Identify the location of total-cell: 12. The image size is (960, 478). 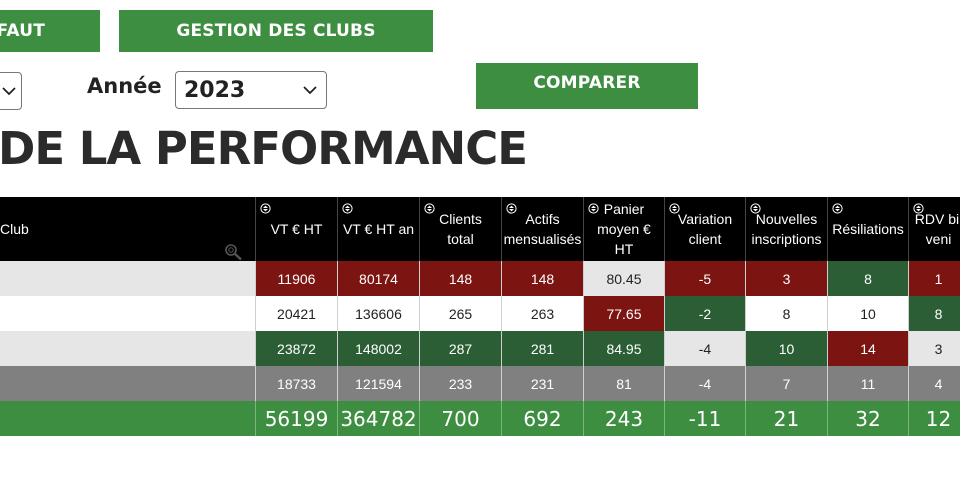
(934, 418).